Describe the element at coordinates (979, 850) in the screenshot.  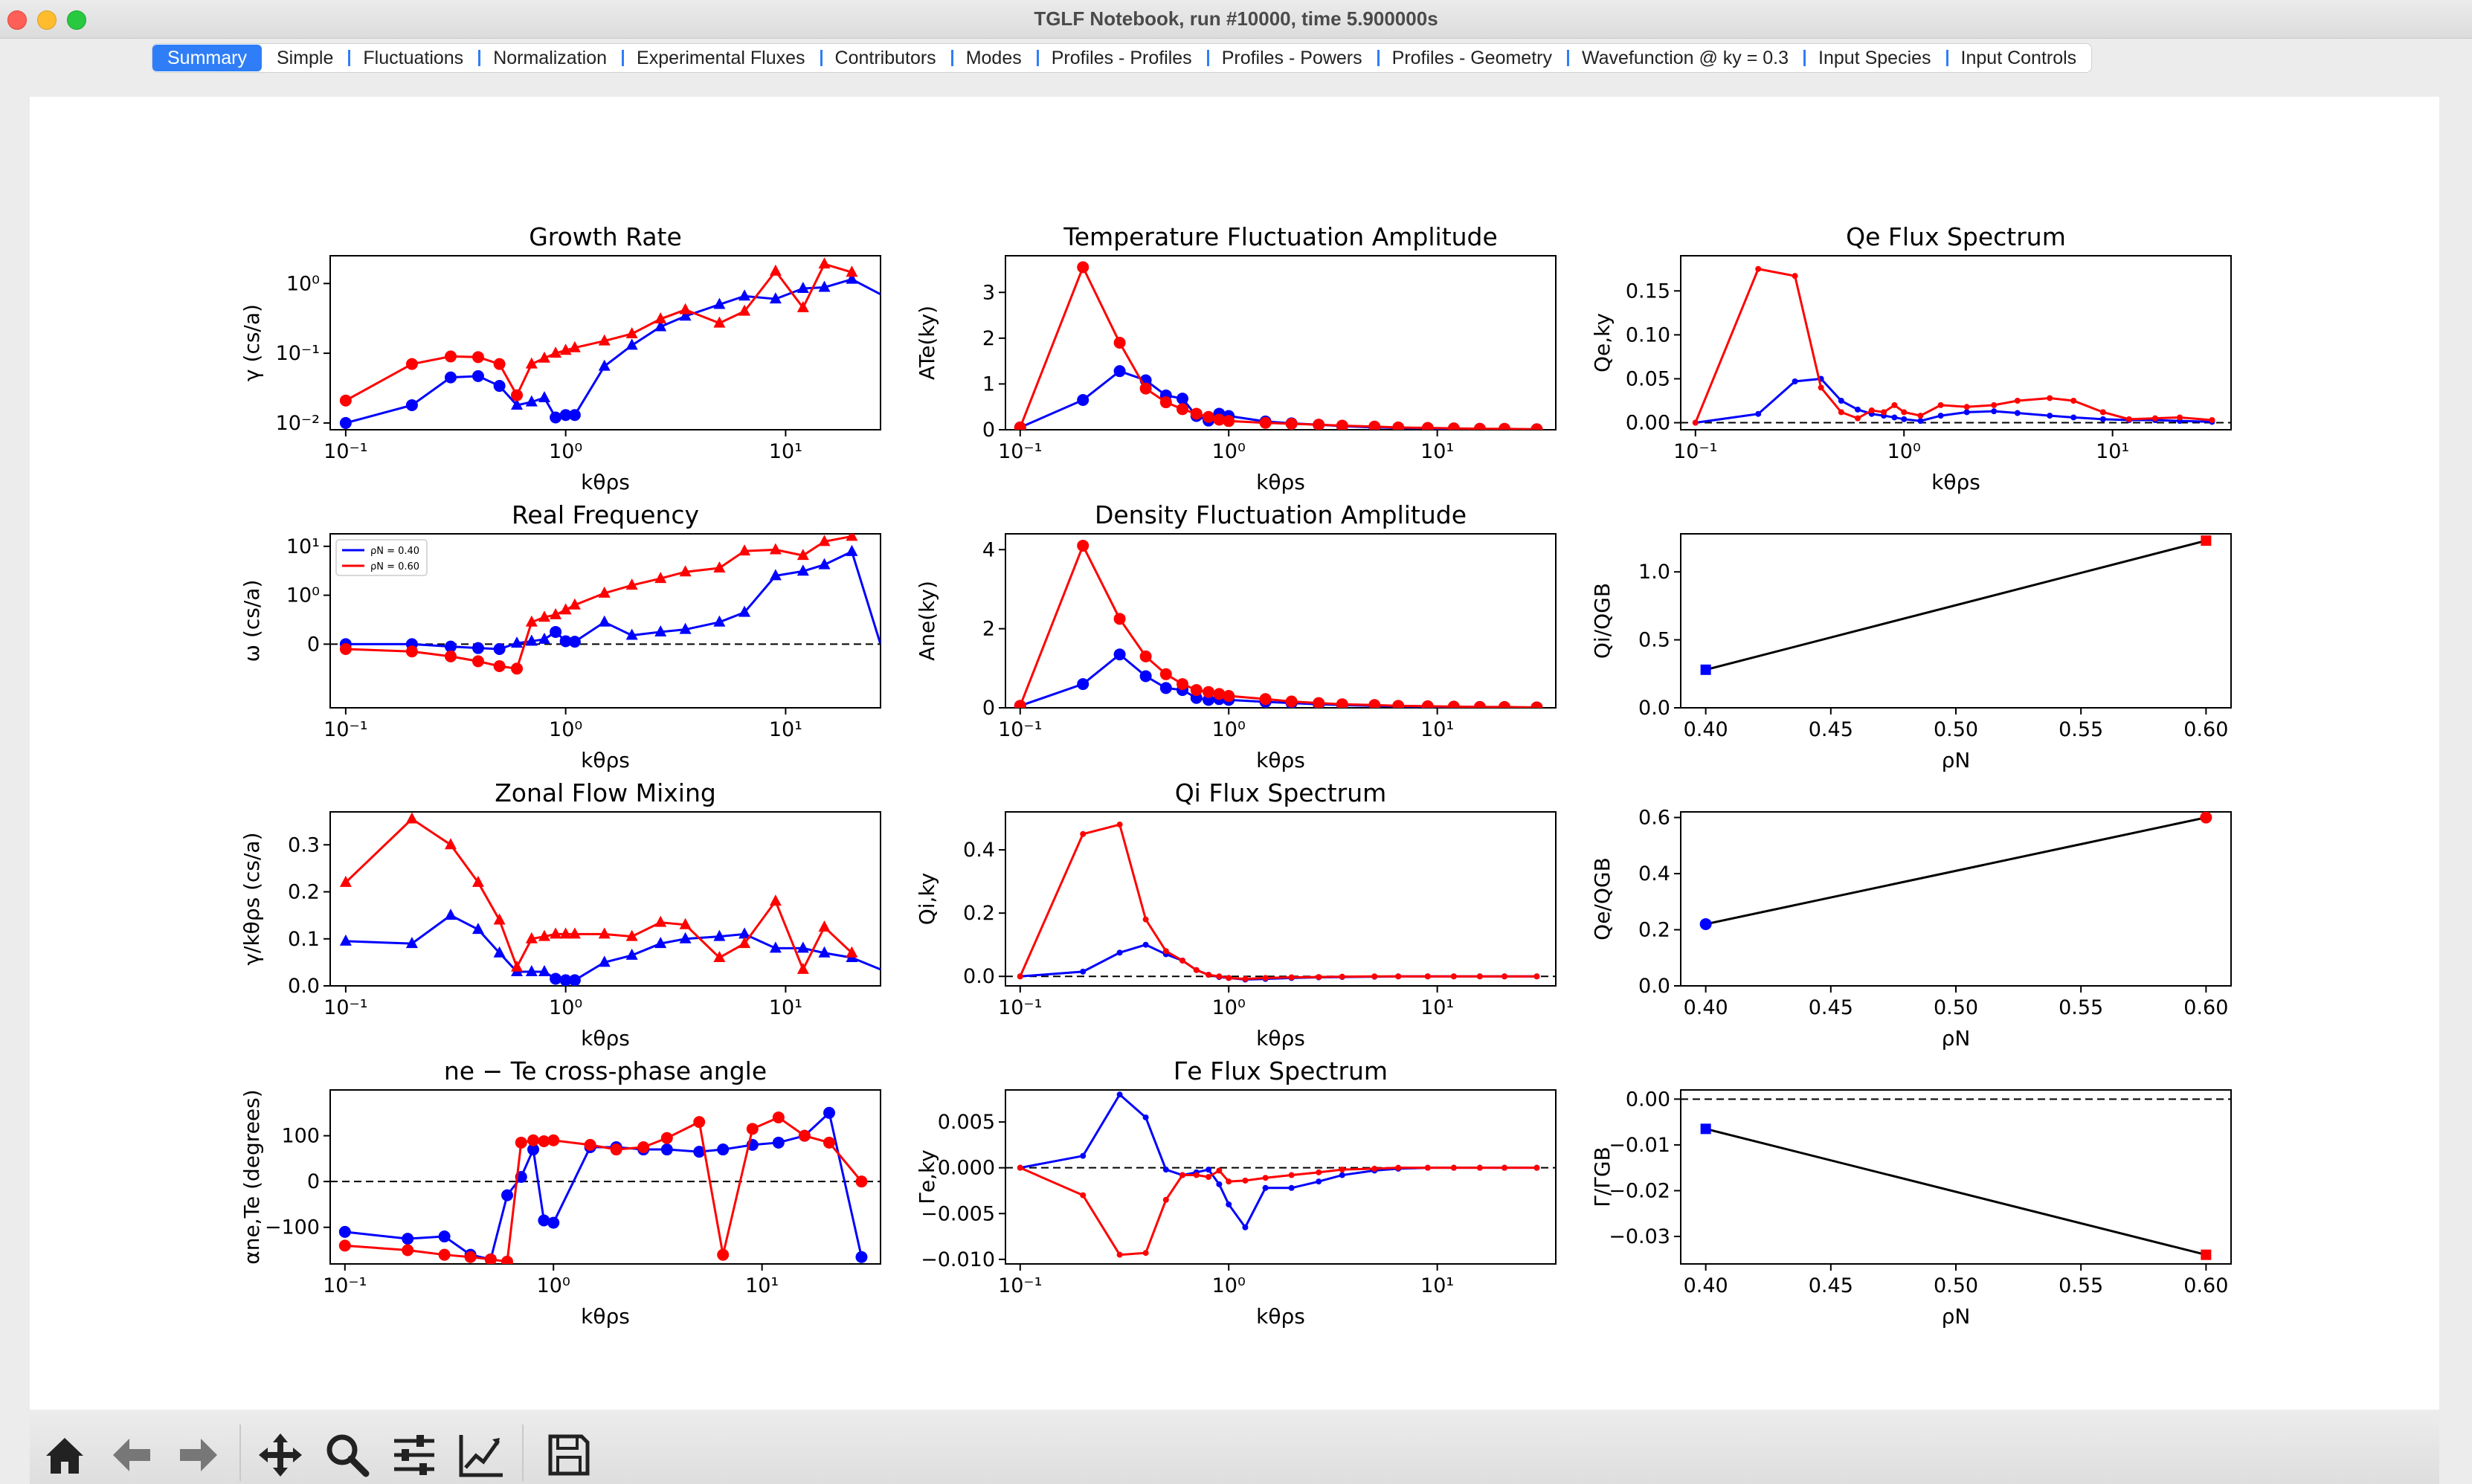
I see `y-tick-label: 0.4` at that location.